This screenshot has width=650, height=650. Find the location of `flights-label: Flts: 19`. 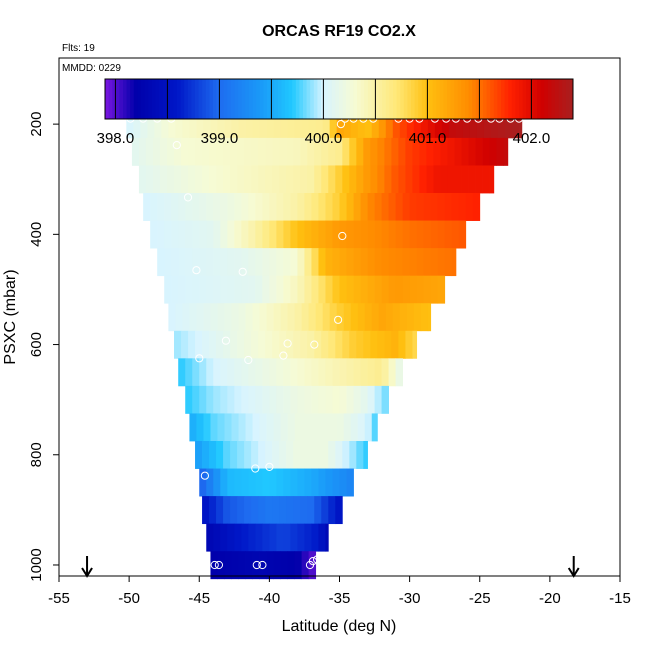

flights-label: Flts: 19 is located at coordinates (78, 48).